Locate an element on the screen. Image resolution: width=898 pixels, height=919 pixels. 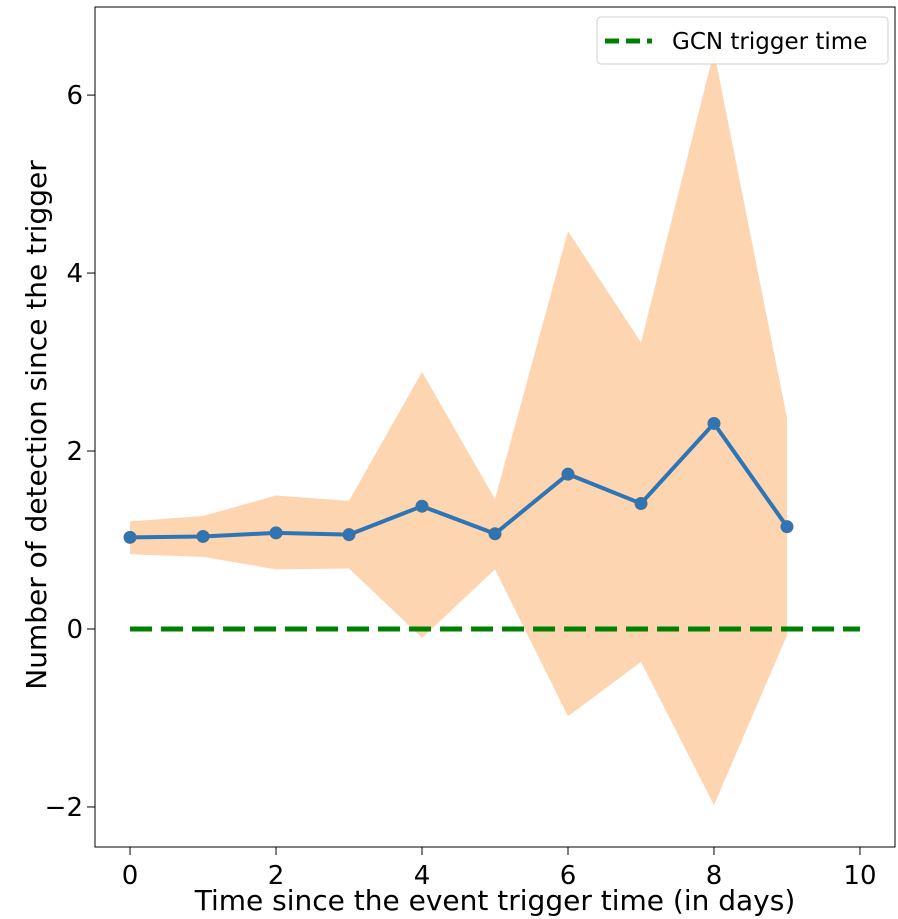
x-axis-ticks: 0 2 4 6 8 10 is located at coordinates (499, 869).